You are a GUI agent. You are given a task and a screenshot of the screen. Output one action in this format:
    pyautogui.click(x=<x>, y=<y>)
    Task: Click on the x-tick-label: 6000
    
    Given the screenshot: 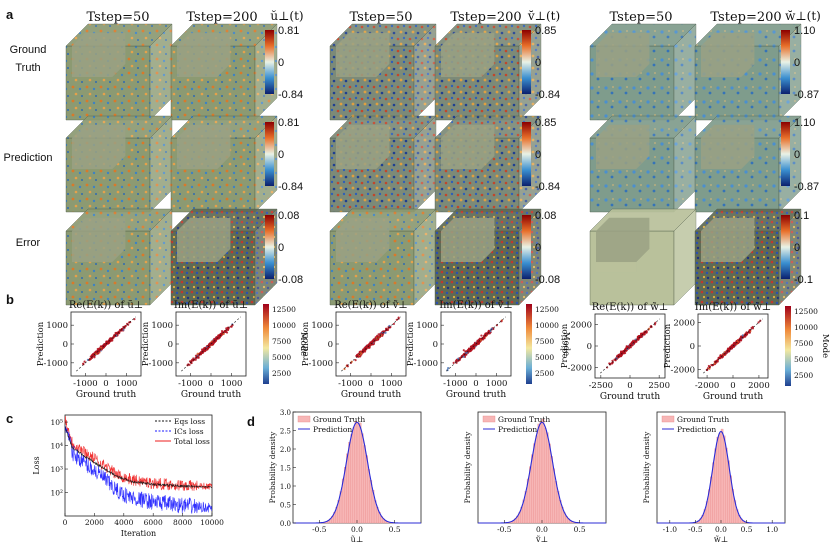 What is the action you would take?
    pyautogui.click(x=153, y=522)
    